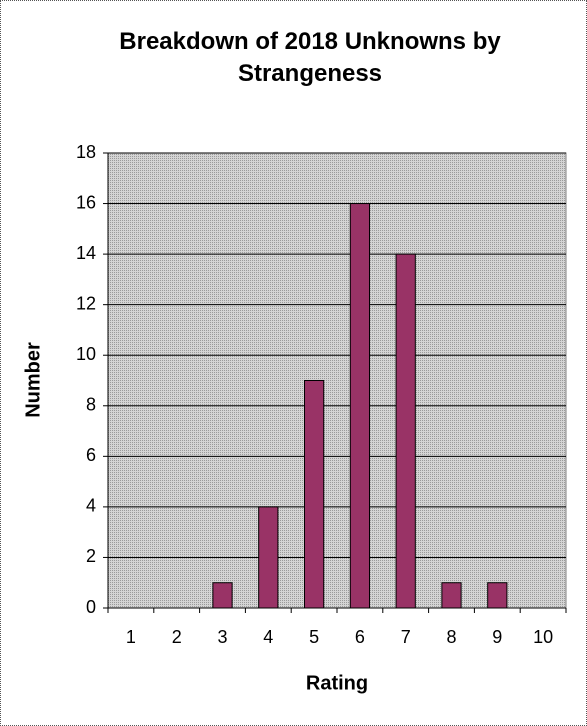 The image size is (587, 726). What do you see at coordinates (86, 354) in the screenshot?
I see `y-tick-label: 10` at bounding box center [86, 354].